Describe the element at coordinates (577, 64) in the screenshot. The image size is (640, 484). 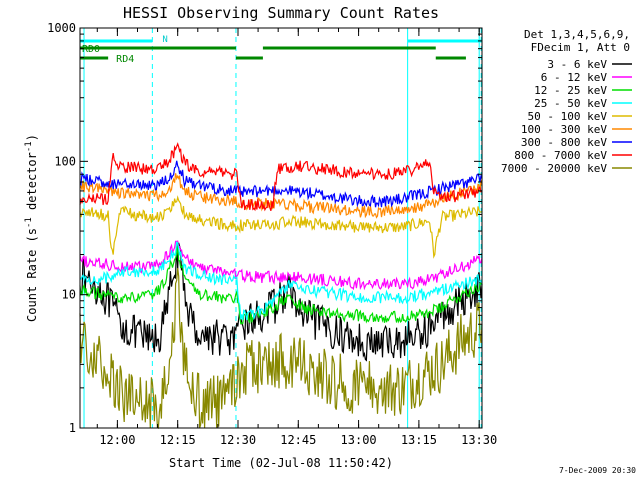
I see `legend-label-0: 3 - 6 keV` at that location.